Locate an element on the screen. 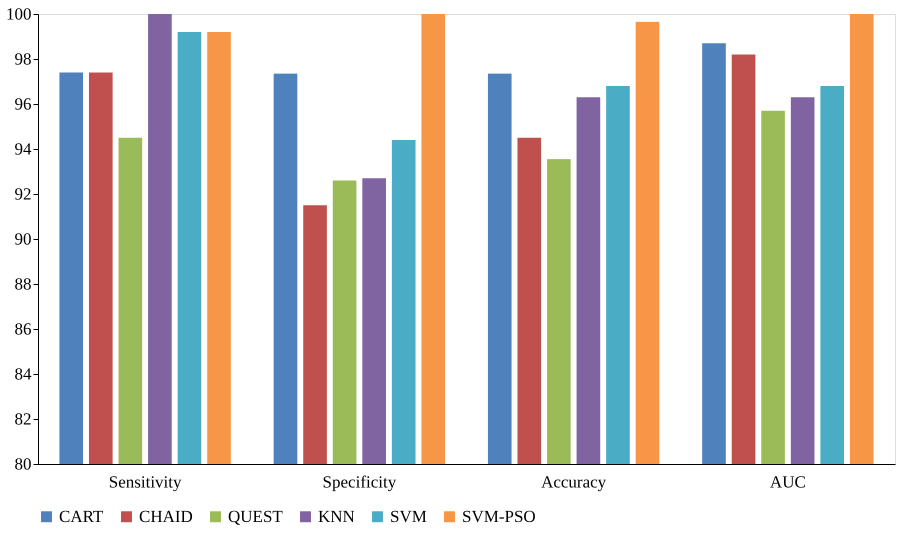 The height and width of the screenshot is (540, 914). y-tick-label: 96 is located at coordinates (23, 104).